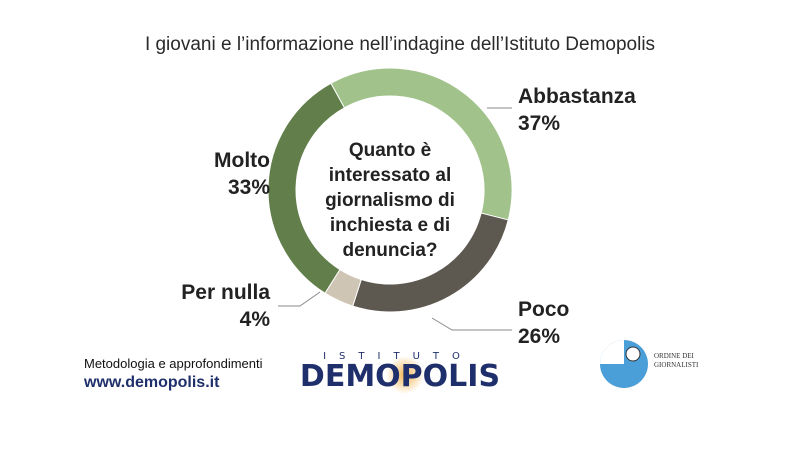  I want to click on odg-emblem-icon, so click(624, 364).